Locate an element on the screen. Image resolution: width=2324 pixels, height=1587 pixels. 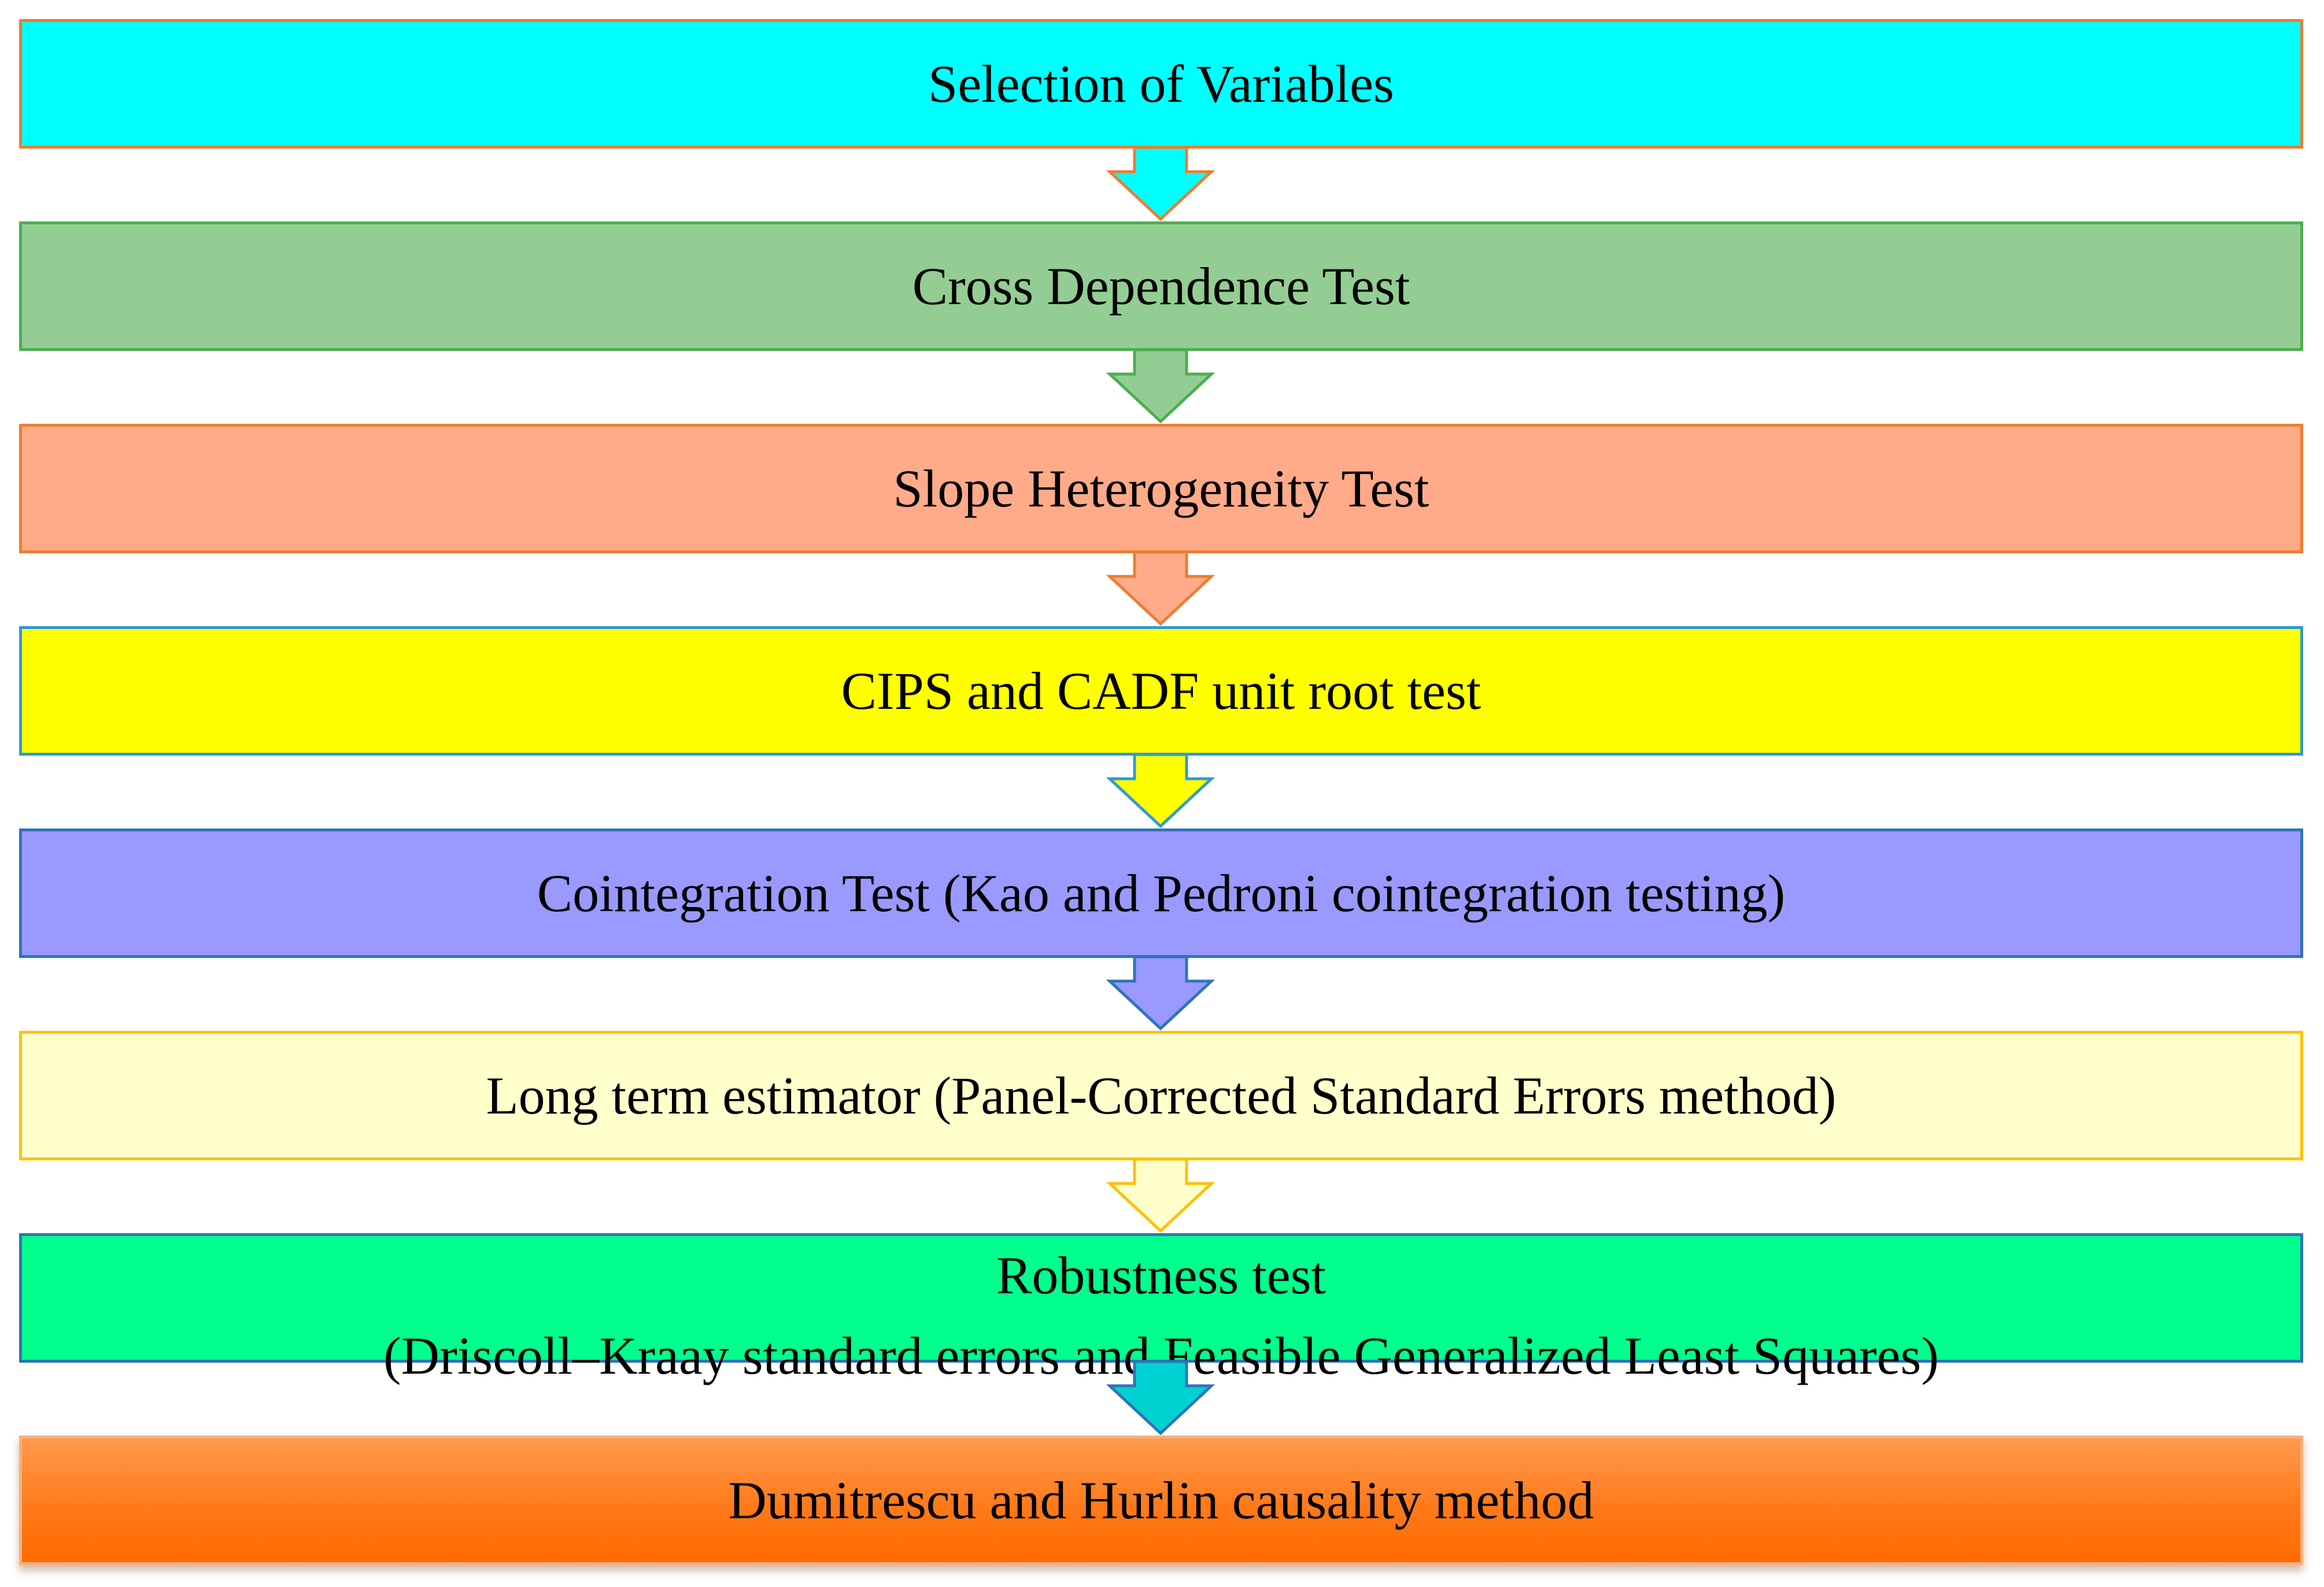
step-cross-dependence-test: Cross Dependence Test is located at coordinates (1161, 286).